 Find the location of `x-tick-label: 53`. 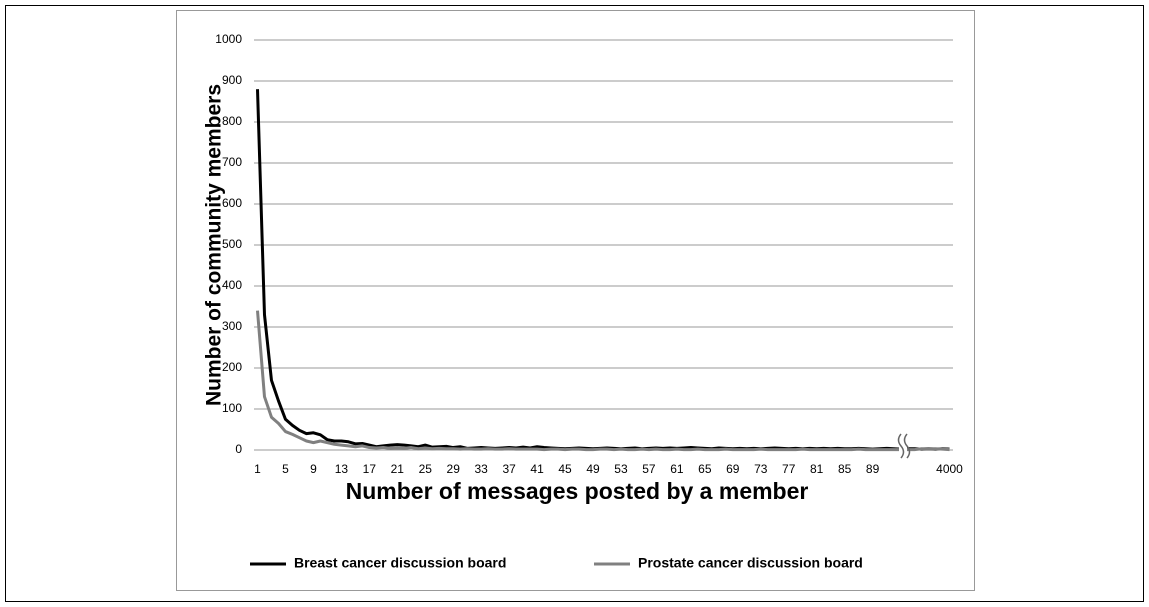

x-tick-label: 53 is located at coordinates (621, 469).